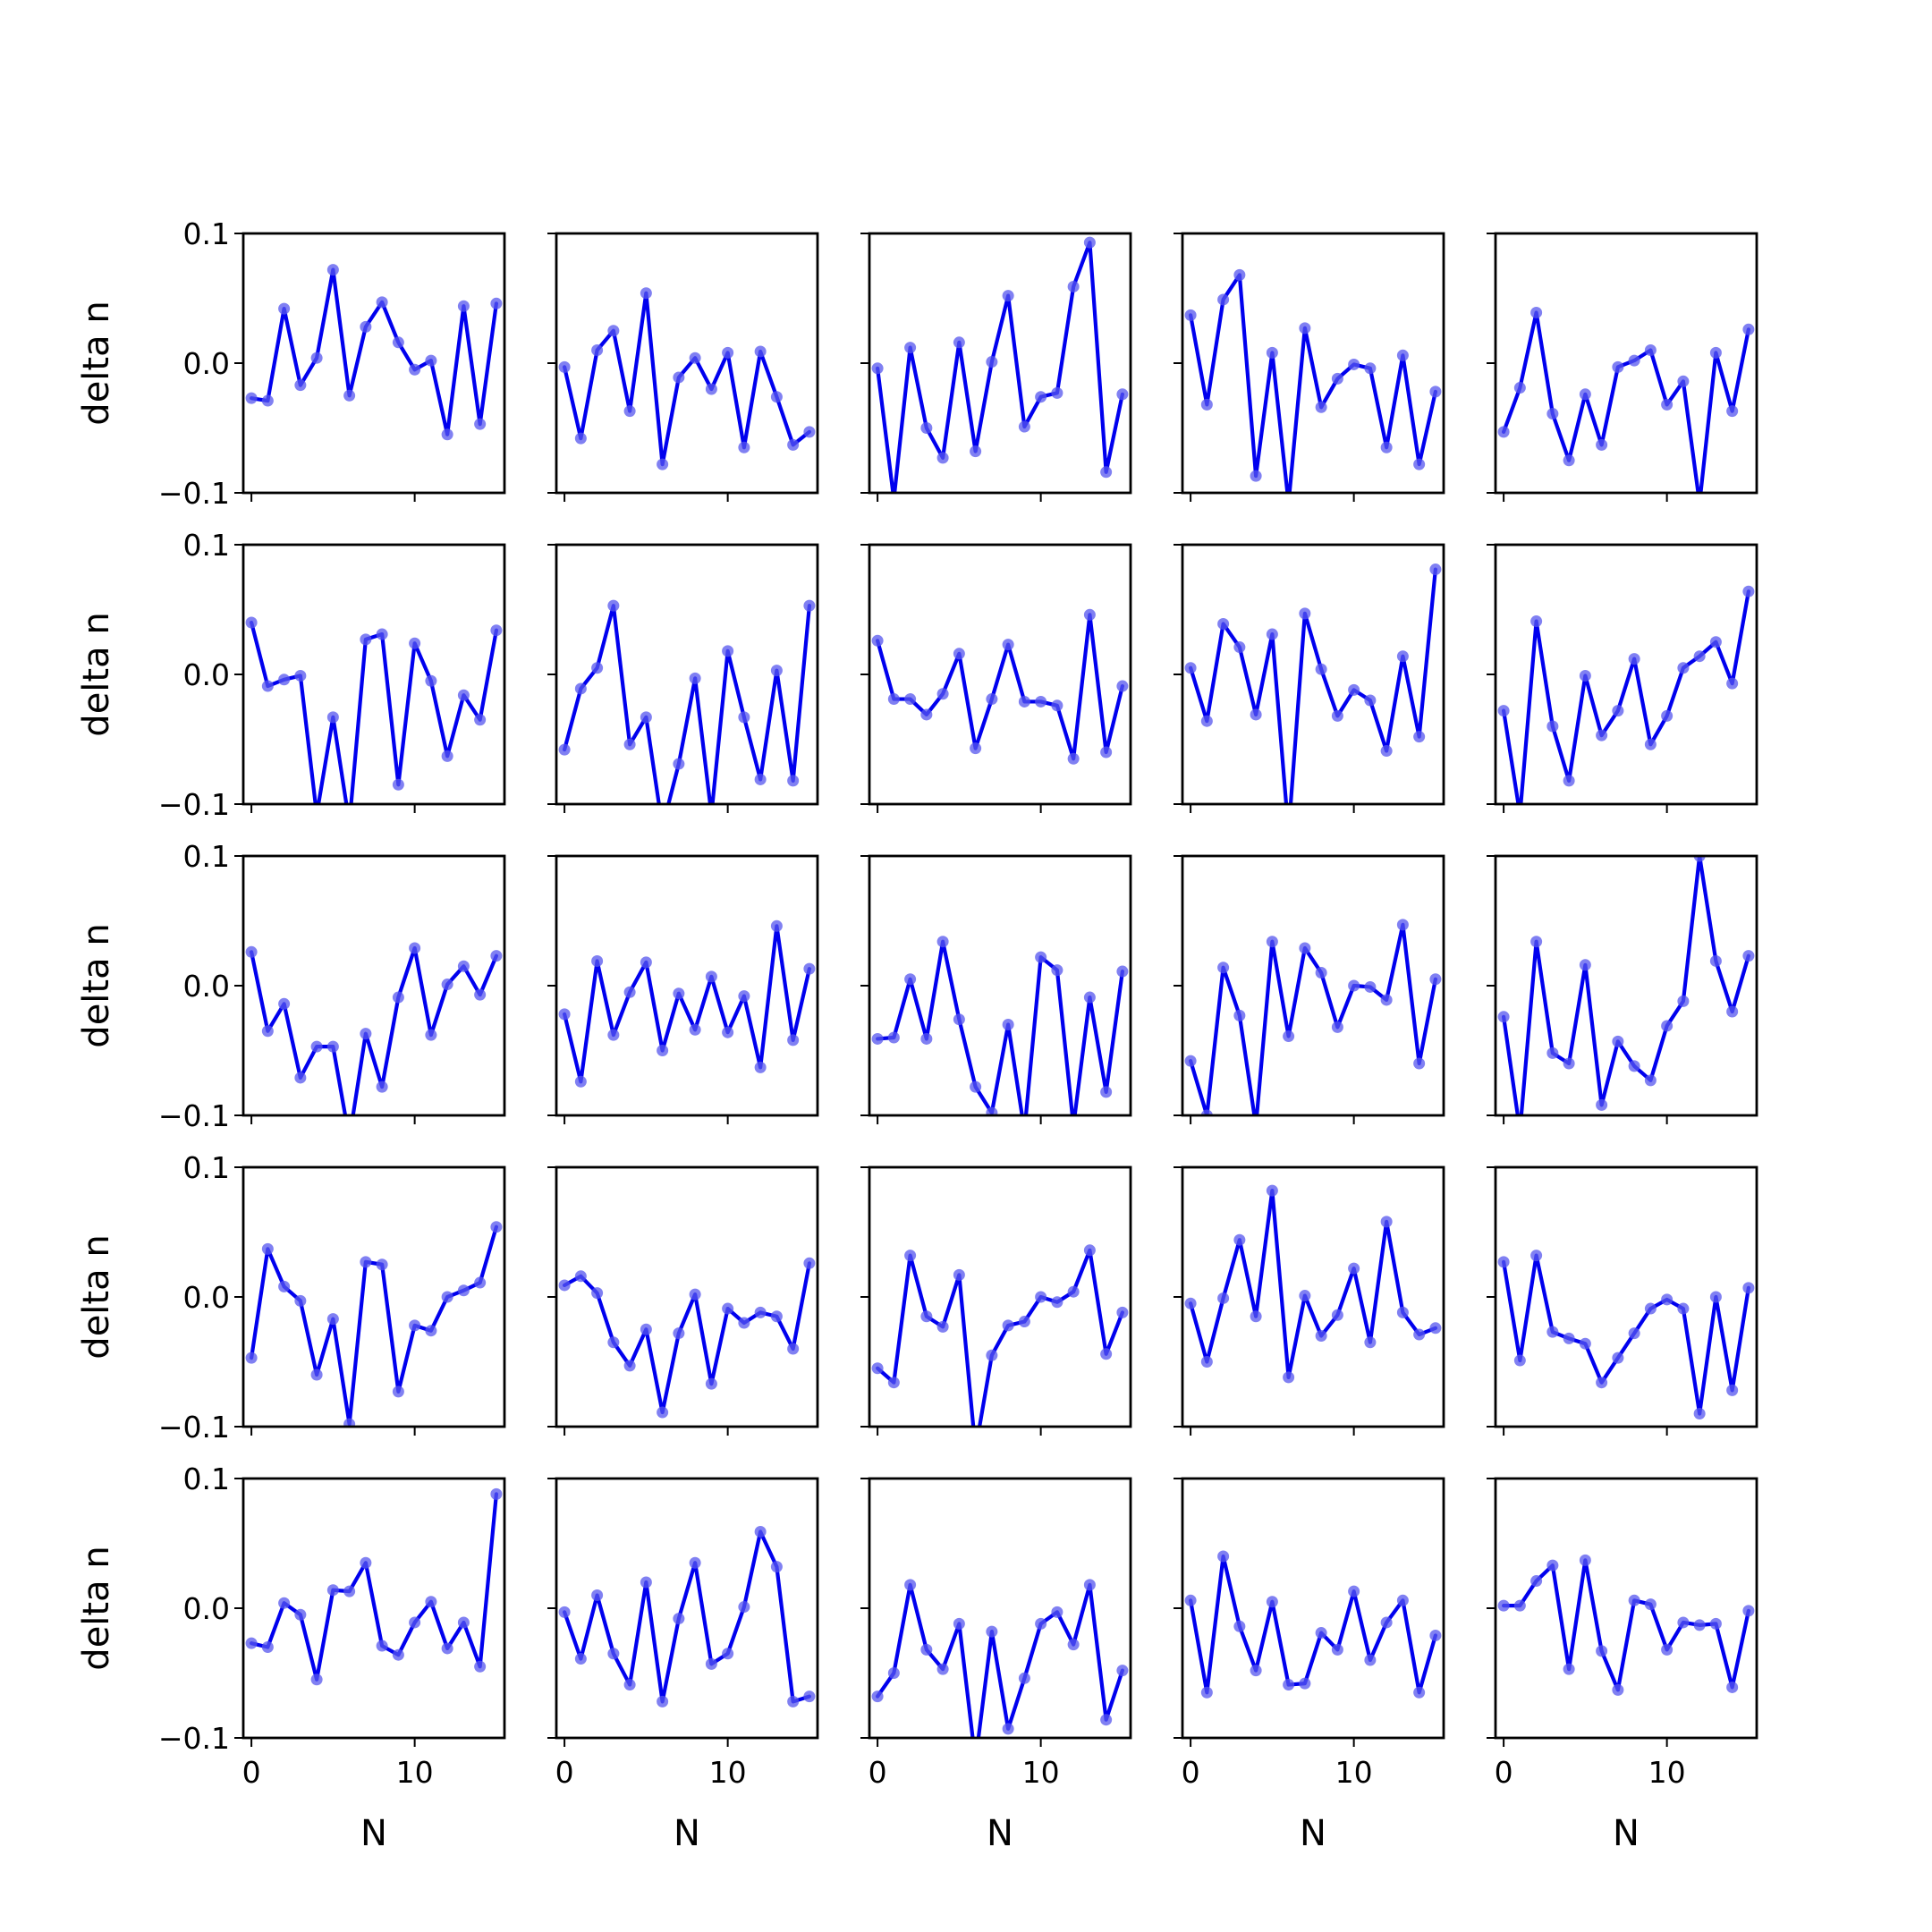  What do you see at coordinates (1313, 1833) in the screenshot?
I see `x-axis-label: N` at bounding box center [1313, 1833].